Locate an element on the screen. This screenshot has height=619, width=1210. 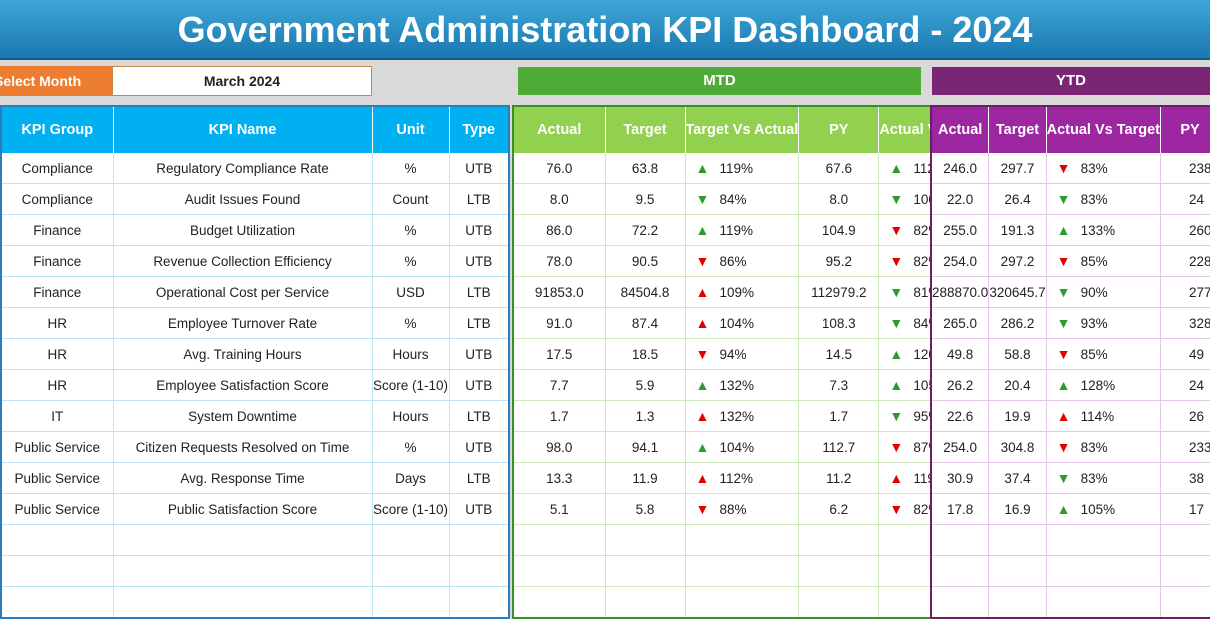
mtd-column-header: Actual is located at coordinates (559, 129).